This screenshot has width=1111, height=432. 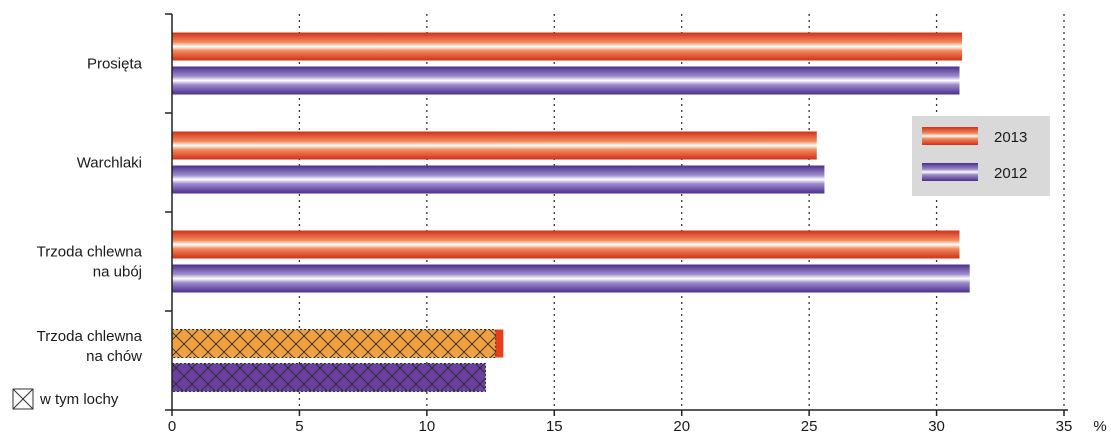 I want to click on legend-swatch-2012, so click(x=950, y=172).